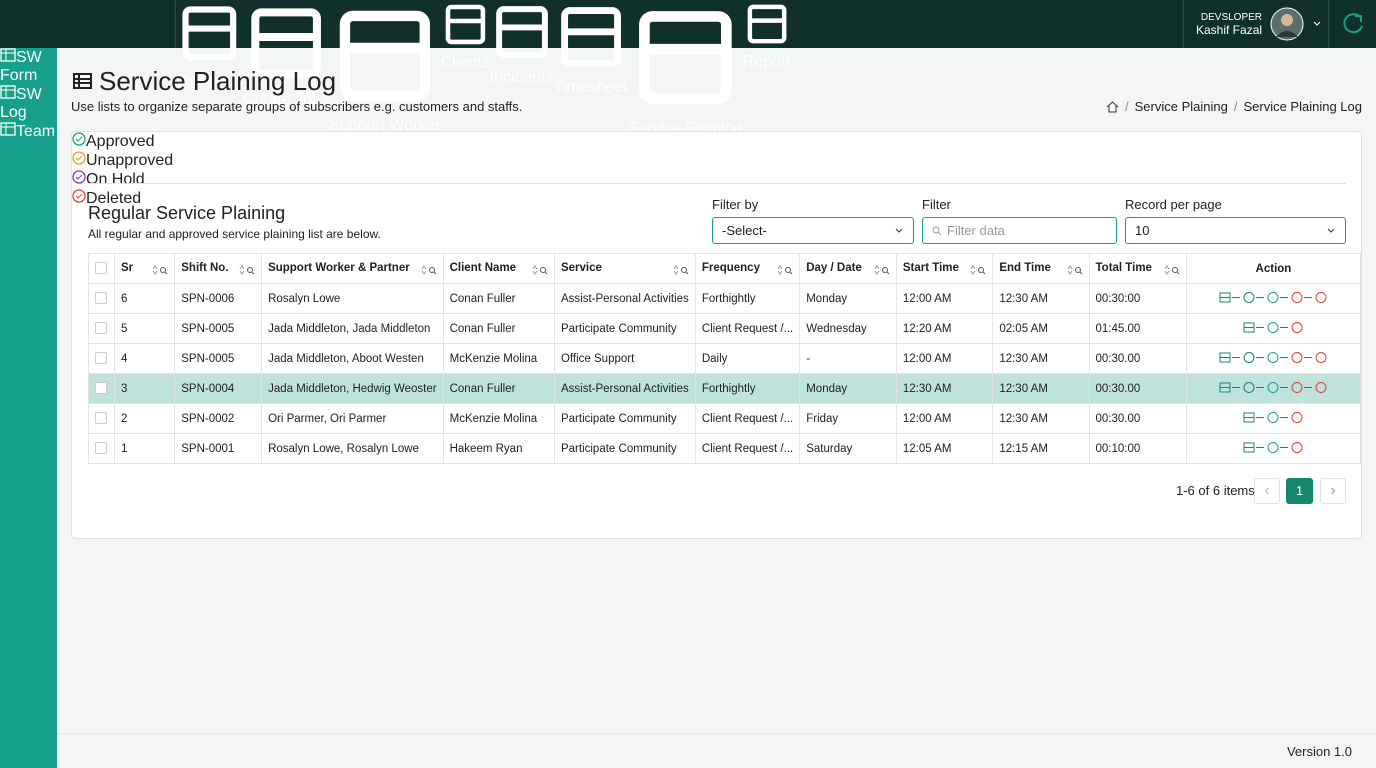 This screenshot has height=768, width=1376. Describe the element at coordinates (747, 269) in the screenshot. I see `header-cell: Frequency` at that location.